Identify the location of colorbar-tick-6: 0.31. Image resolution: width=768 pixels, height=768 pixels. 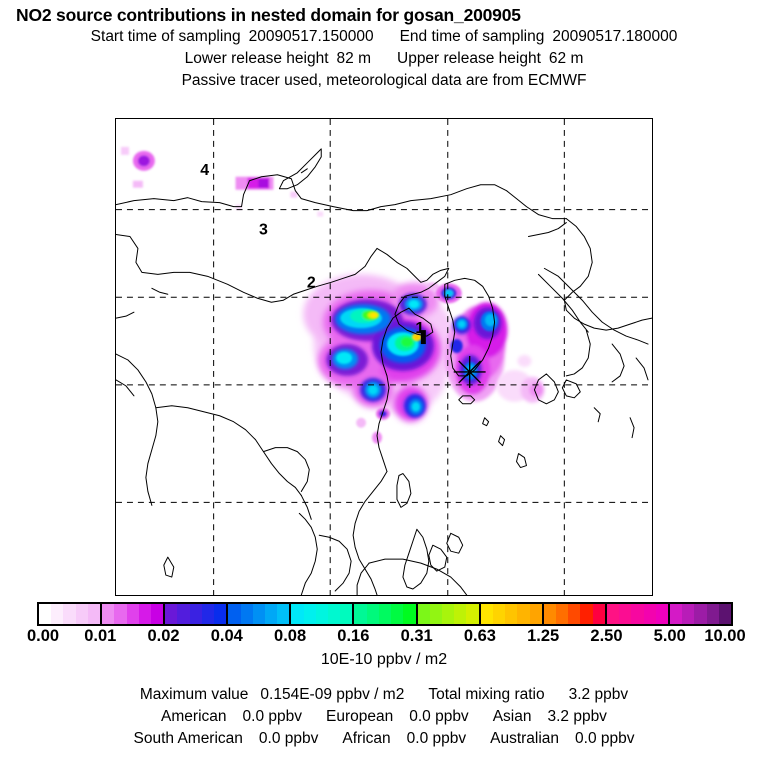
(416, 636).